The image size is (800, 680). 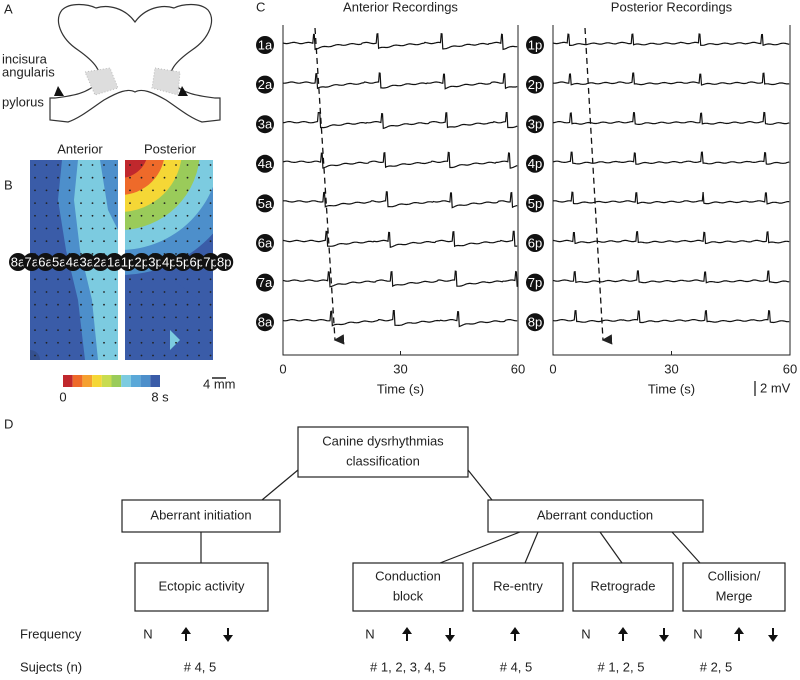 I want to click on annotation: incisura, so click(x=25, y=58).